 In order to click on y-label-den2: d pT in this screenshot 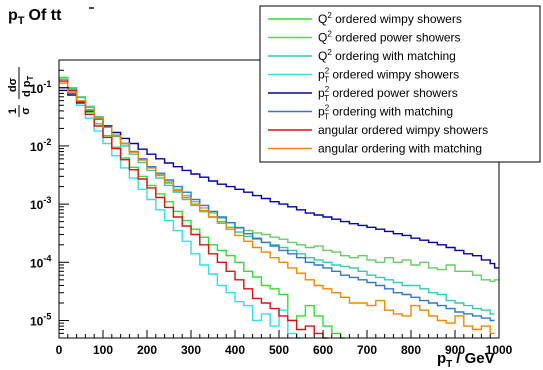, I will do `click(28, 87)`.